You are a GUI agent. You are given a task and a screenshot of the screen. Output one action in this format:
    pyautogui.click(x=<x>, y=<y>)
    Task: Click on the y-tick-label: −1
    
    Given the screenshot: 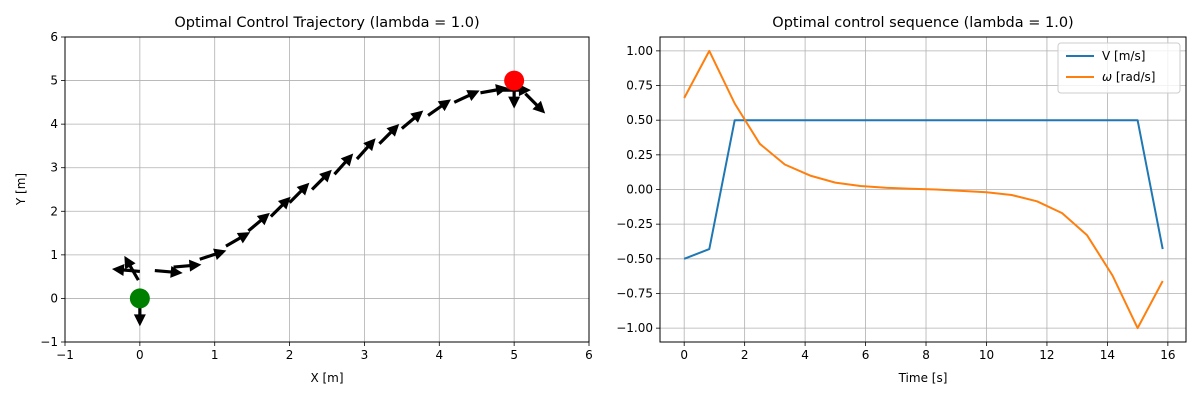 What is the action you would take?
    pyautogui.click(x=49, y=342)
    